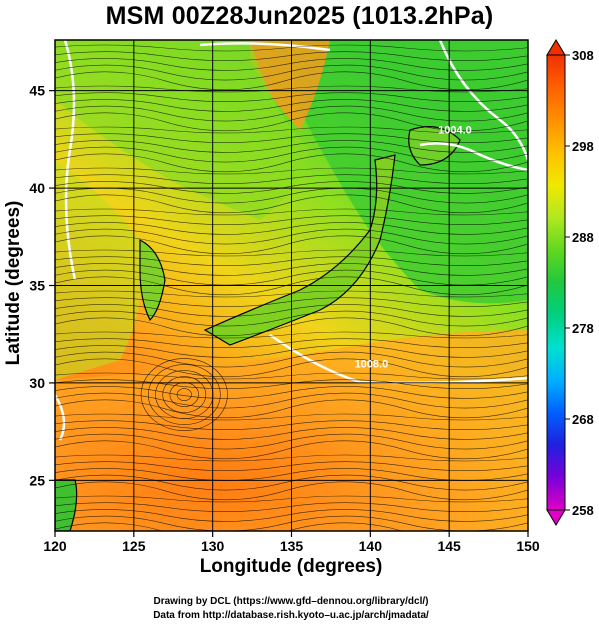  Describe the element at coordinates (37, 188) in the screenshot. I see `y-tick-label: 40` at that location.